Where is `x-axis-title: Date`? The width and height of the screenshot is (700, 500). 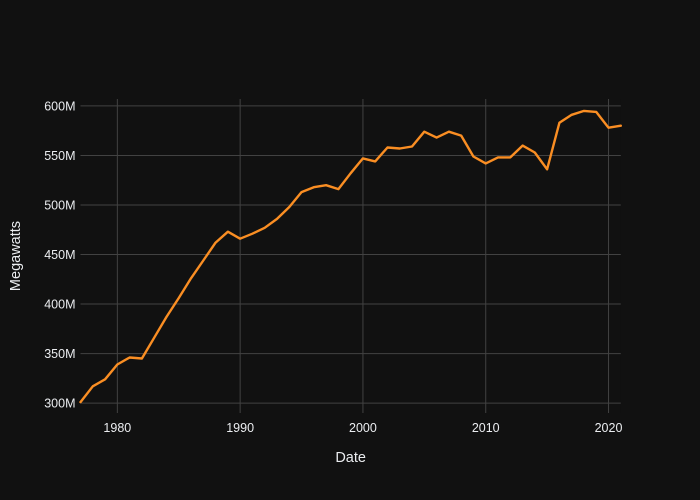 x-axis-title: Date is located at coordinates (350, 458).